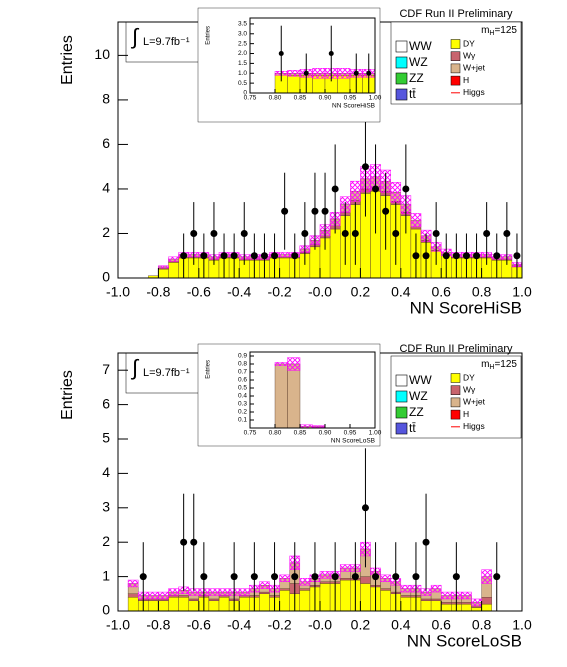  What do you see at coordinates (474, 426) in the screenshot?
I see `legend-label: Higgs` at bounding box center [474, 426].